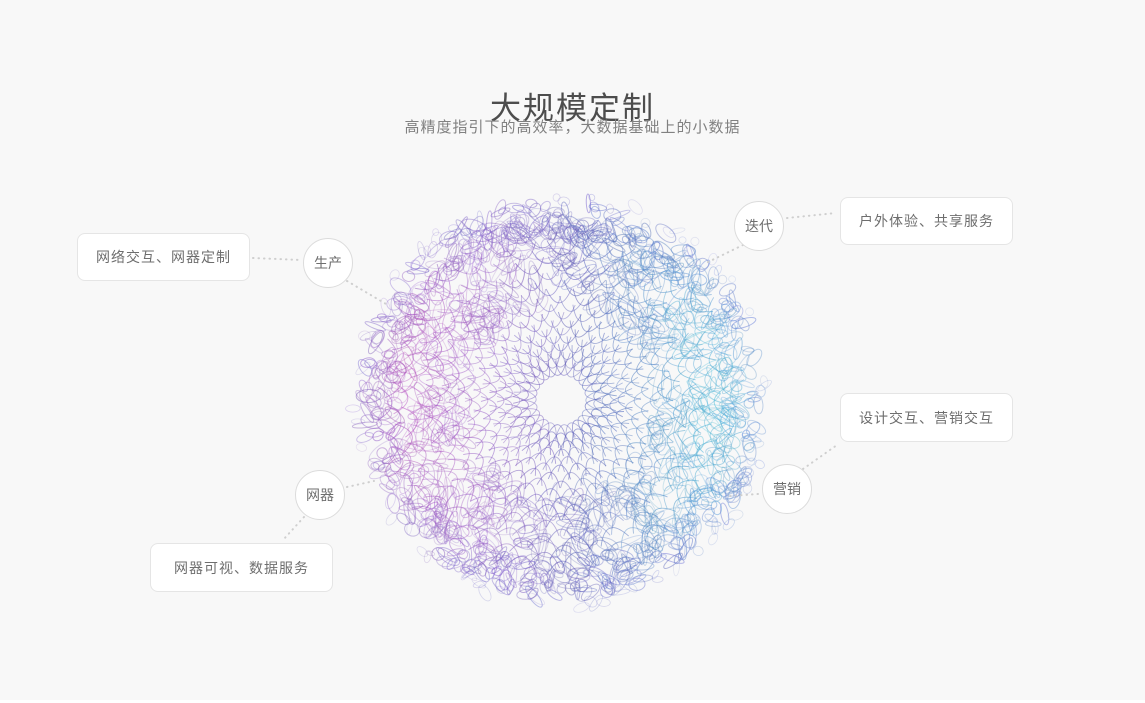 The width and height of the screenshot is (1145, 703). I want to click on card-device-visualization: 网器可视、数据服务, so click(241, 567).